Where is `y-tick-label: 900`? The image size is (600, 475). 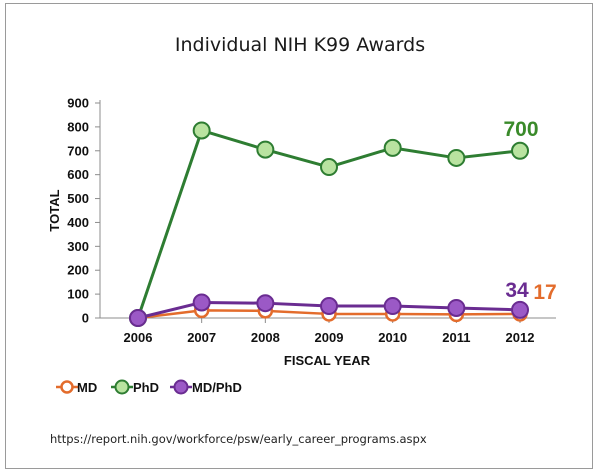
y-tick-label: 900 is located at coordinates (78, 103).